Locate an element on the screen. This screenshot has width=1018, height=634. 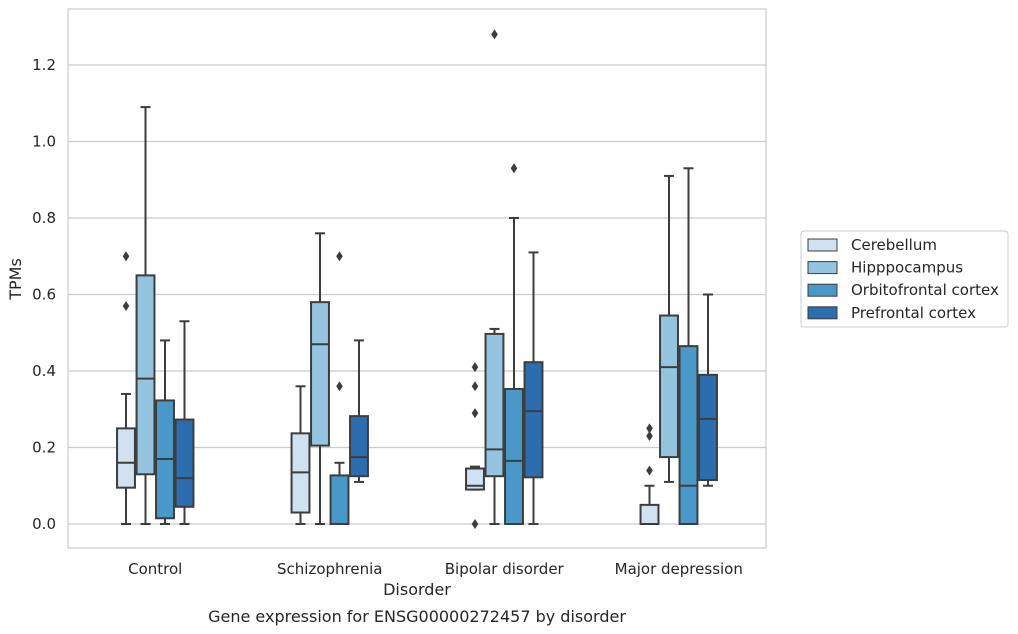
y-tick-label: 0.6 is located at coordinates (44, 295).